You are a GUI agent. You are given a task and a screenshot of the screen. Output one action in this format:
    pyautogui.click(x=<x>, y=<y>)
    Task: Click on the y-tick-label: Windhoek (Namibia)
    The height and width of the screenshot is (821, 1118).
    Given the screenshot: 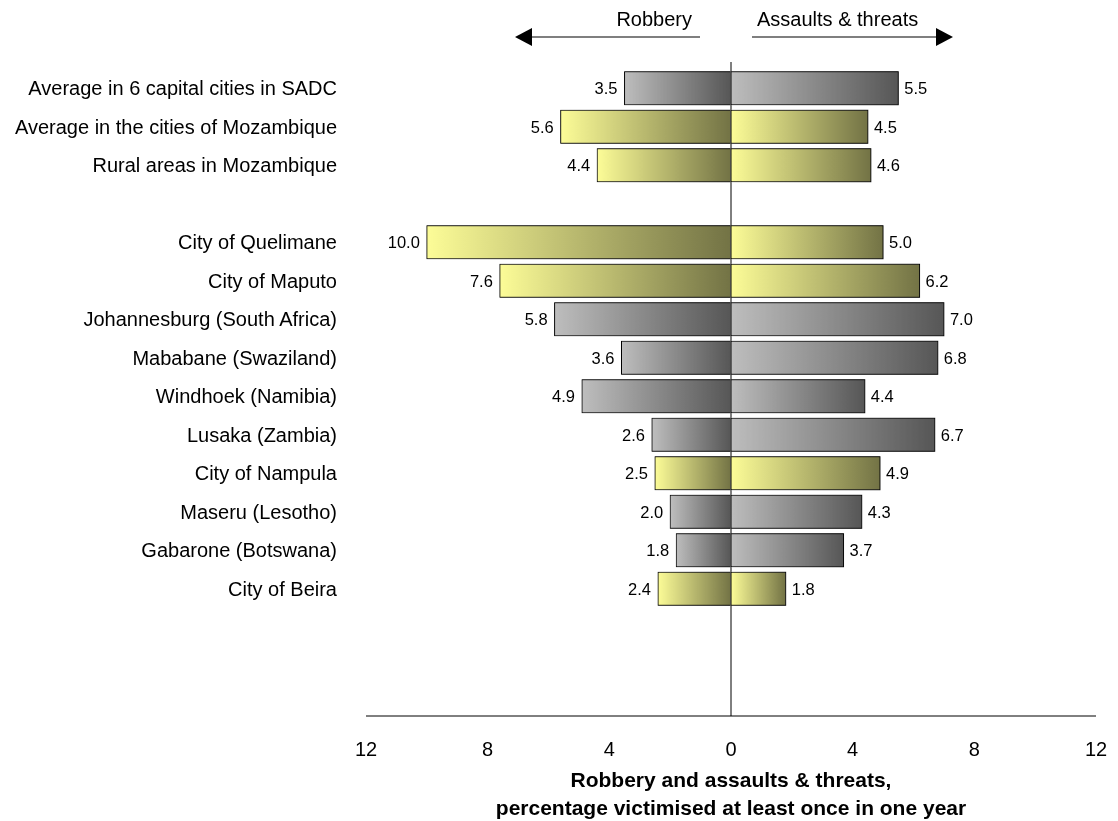 What is the action you would take?
    pyautogui.click(x=246, y=396)
    